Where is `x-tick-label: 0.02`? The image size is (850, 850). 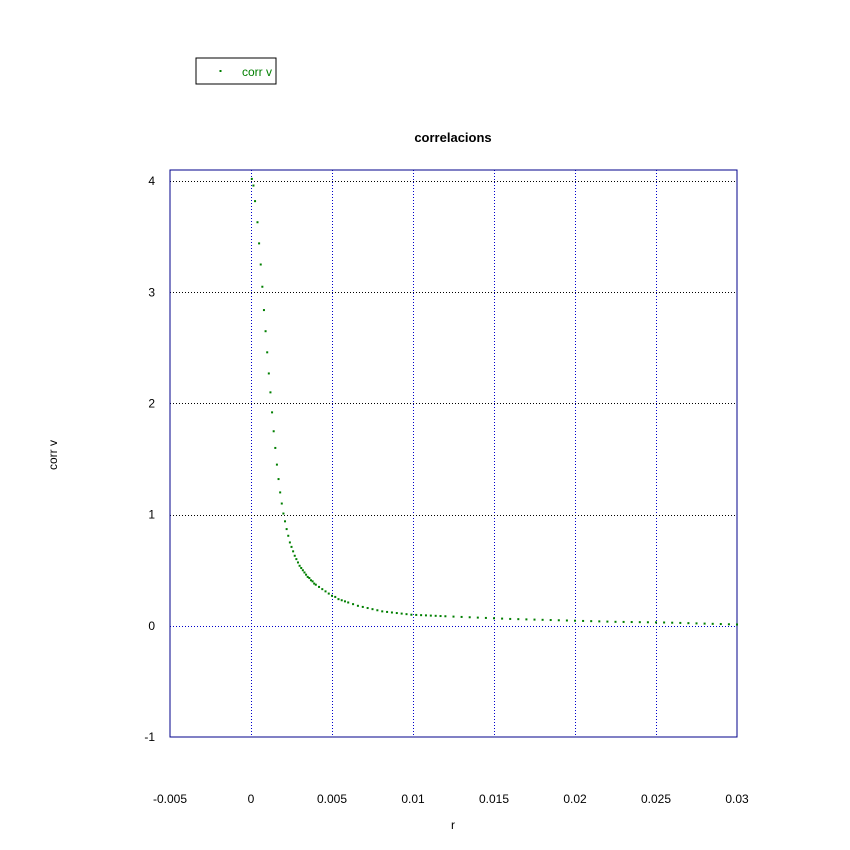
x-tick-label: 0.02 is located at coordinates (575, 799).